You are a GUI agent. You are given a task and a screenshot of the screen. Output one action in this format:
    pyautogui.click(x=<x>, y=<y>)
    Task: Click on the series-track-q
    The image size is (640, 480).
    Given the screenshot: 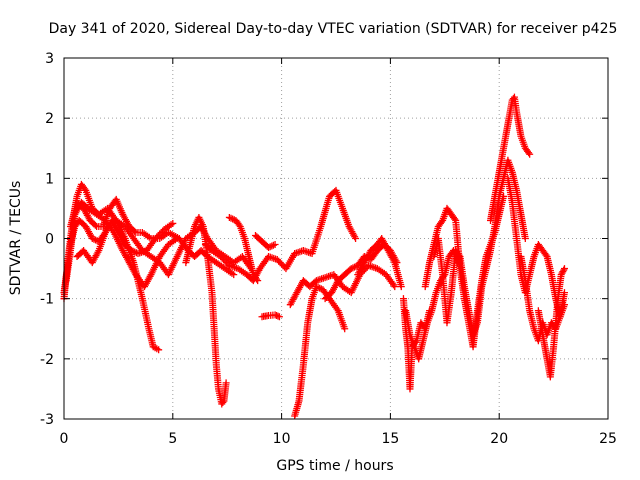 What is the action you would take?
    pyautogui.click(x=479, y=247)
    